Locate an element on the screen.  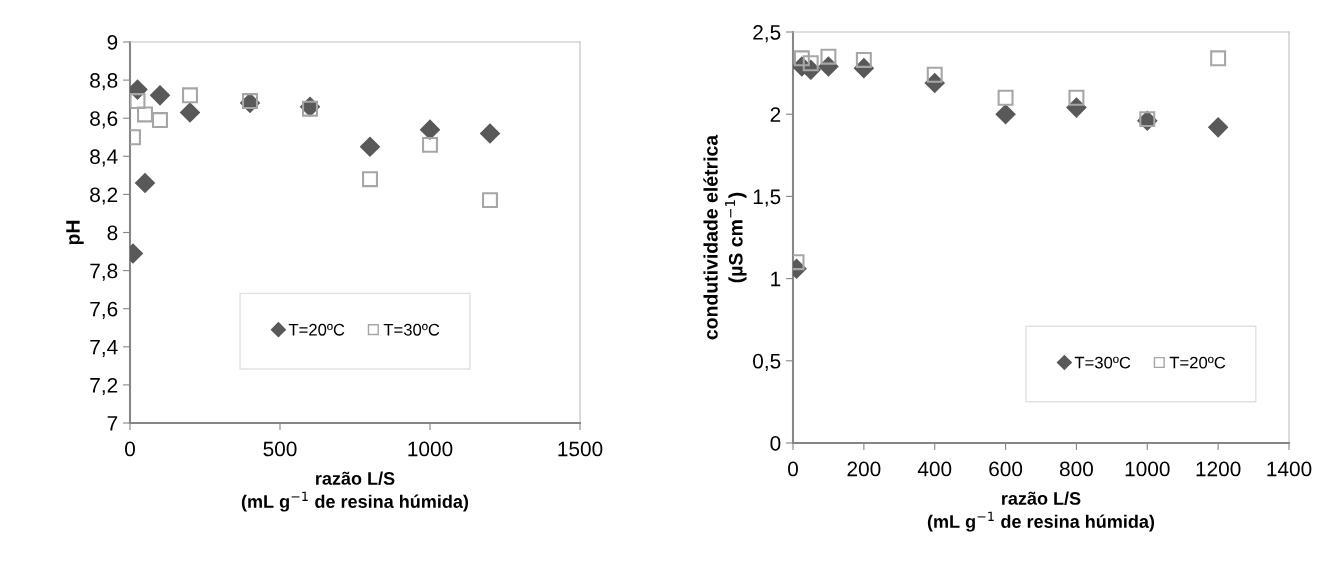
y-tick-label: 9 is located at coordinates (112, 42).